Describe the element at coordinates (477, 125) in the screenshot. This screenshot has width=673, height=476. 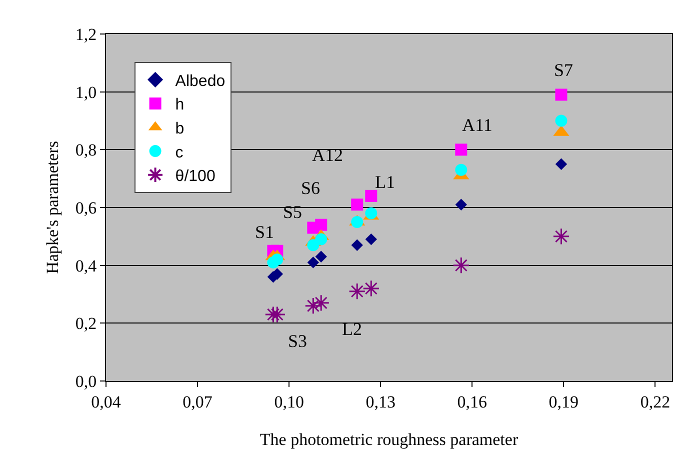
I see `annotation: A11` at that location.